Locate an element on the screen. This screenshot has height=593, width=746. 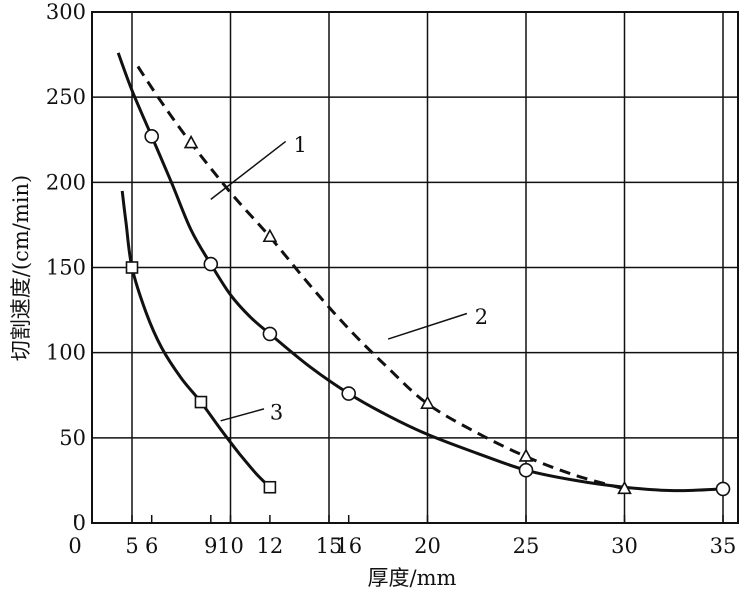
y-tick-label: 200 is located at coordinates (66, 182).